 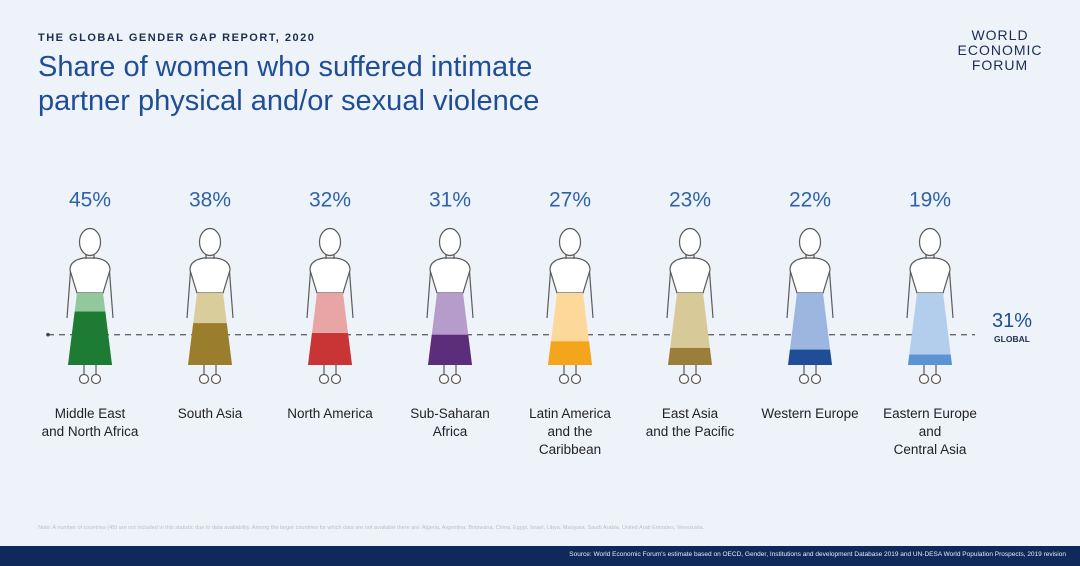 What do you see at coordinates (450, 422) in the screenshot?
I see `category-label: Sub-Saharan Africa` at bounding box center [450, 422].